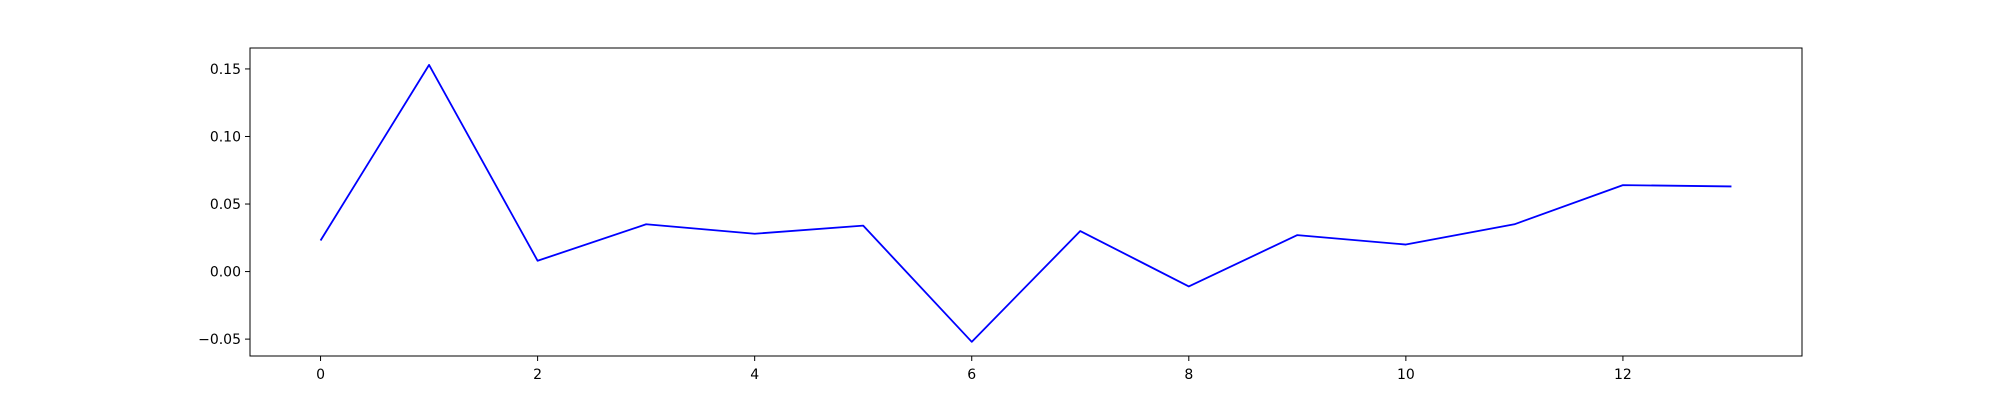 This screenshot has height=400, width=2000. What do you see at coordinates (1406, 375) in the screenshot?
I see `x-tick-label: 10` at bounding box center [1406, 375].